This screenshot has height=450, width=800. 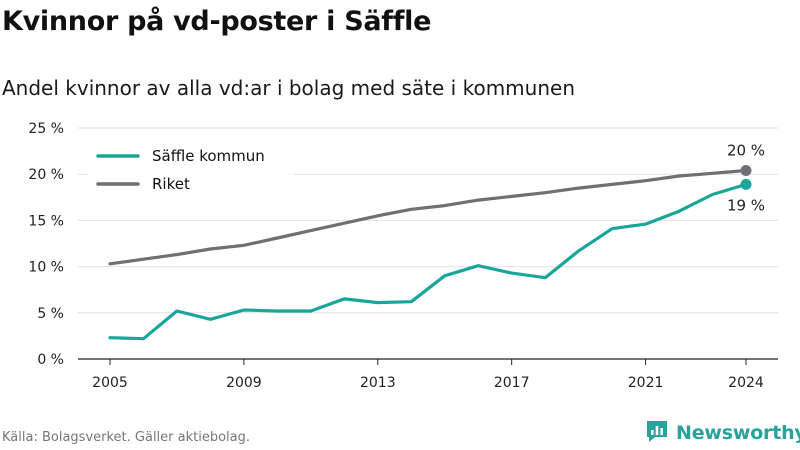 I want to click on legend-label: Säffle kommun, so click(x=208, y=156).